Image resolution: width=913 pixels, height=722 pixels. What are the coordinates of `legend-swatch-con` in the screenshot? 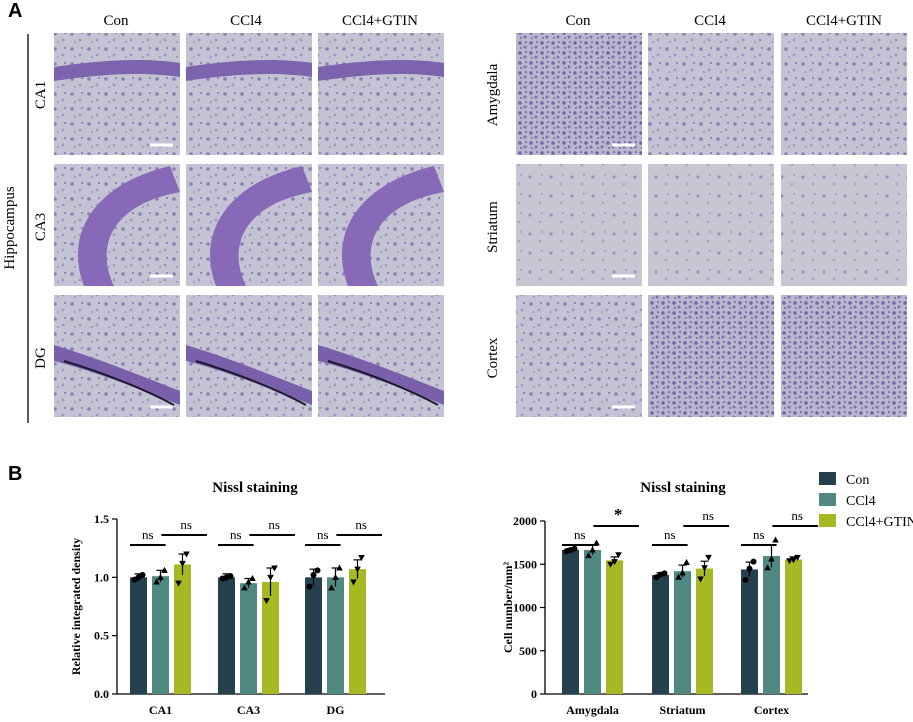 It's located at (827, 478).